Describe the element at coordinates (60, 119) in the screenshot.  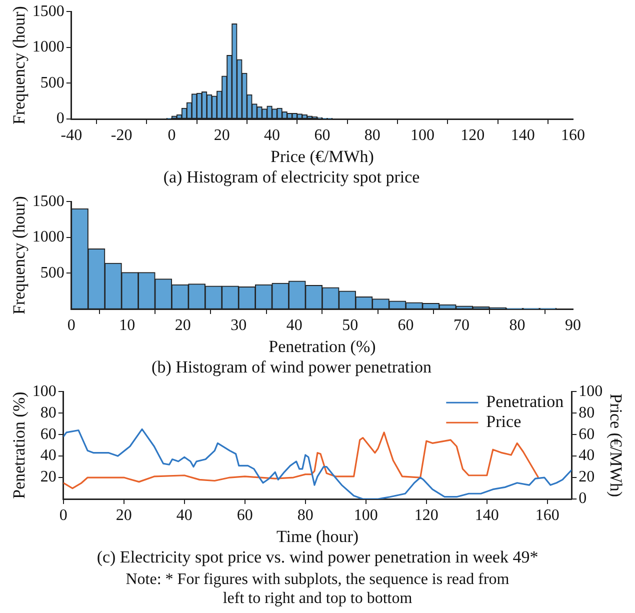
I see `y-tick-label: 0` at that location.